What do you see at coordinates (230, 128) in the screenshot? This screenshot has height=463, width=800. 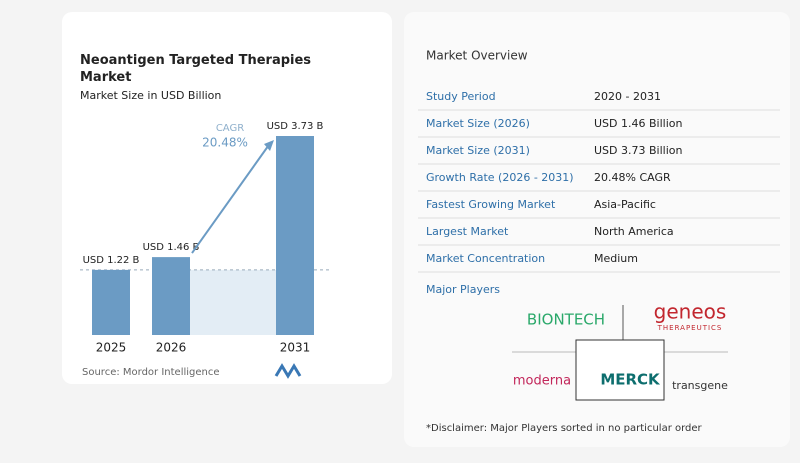 I see `cagr-label: CAGR` at bounding box center [230, 128].